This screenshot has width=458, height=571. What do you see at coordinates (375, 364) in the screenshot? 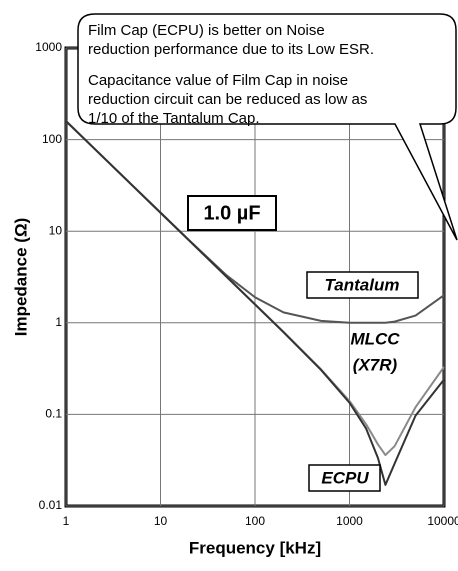
I see `mlcc-label: (X7R)` at bounding box center [375, 364].